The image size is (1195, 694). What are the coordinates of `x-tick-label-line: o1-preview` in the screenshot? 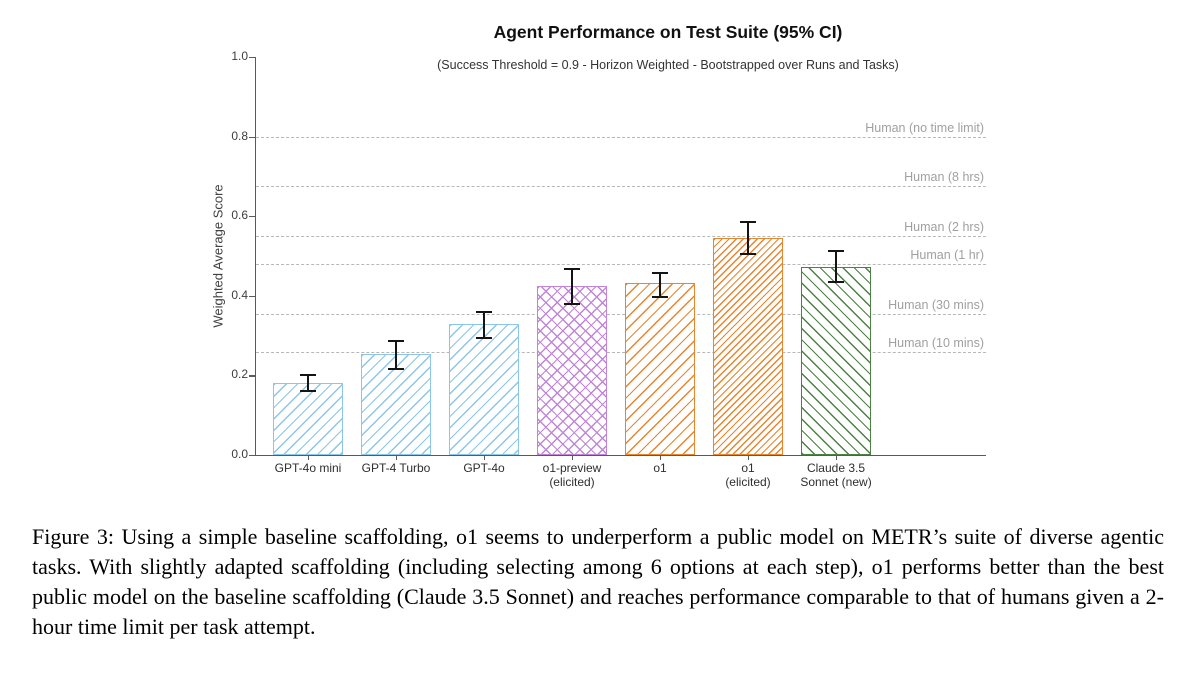 It's located at (572, 468).